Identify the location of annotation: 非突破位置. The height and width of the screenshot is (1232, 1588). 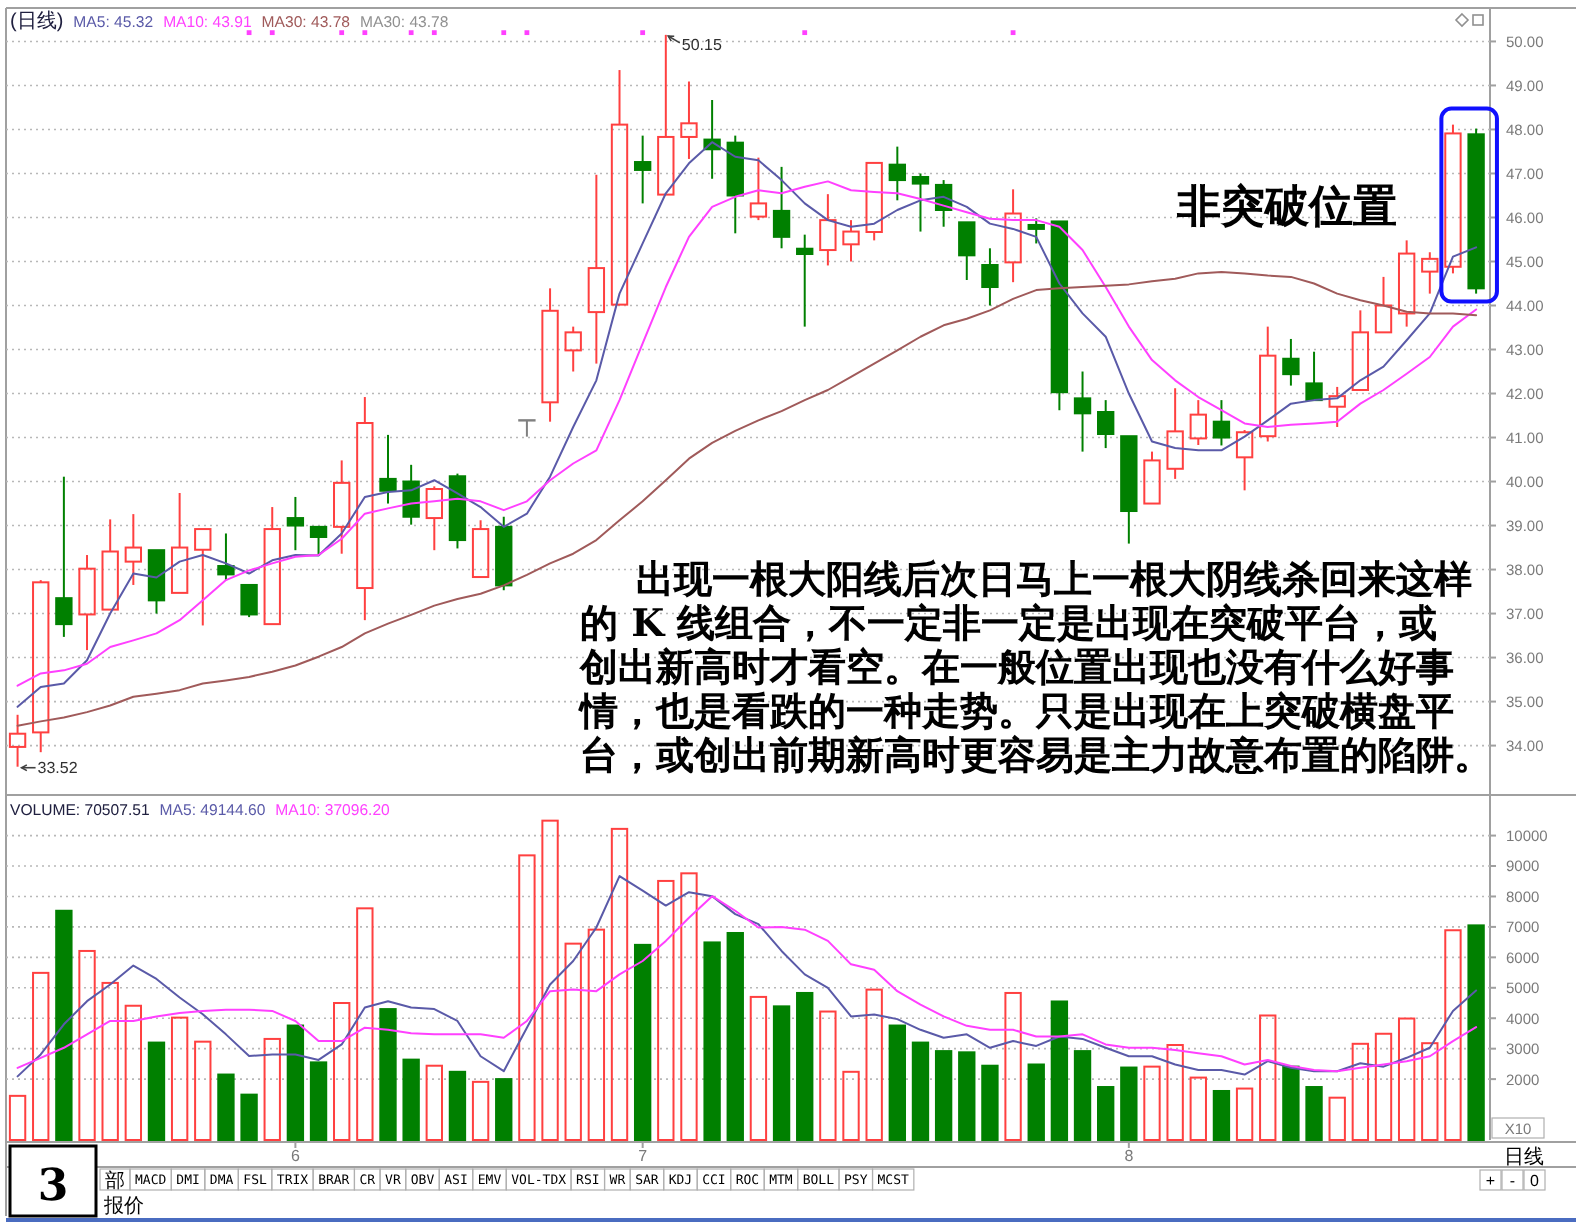
(1286, 207).